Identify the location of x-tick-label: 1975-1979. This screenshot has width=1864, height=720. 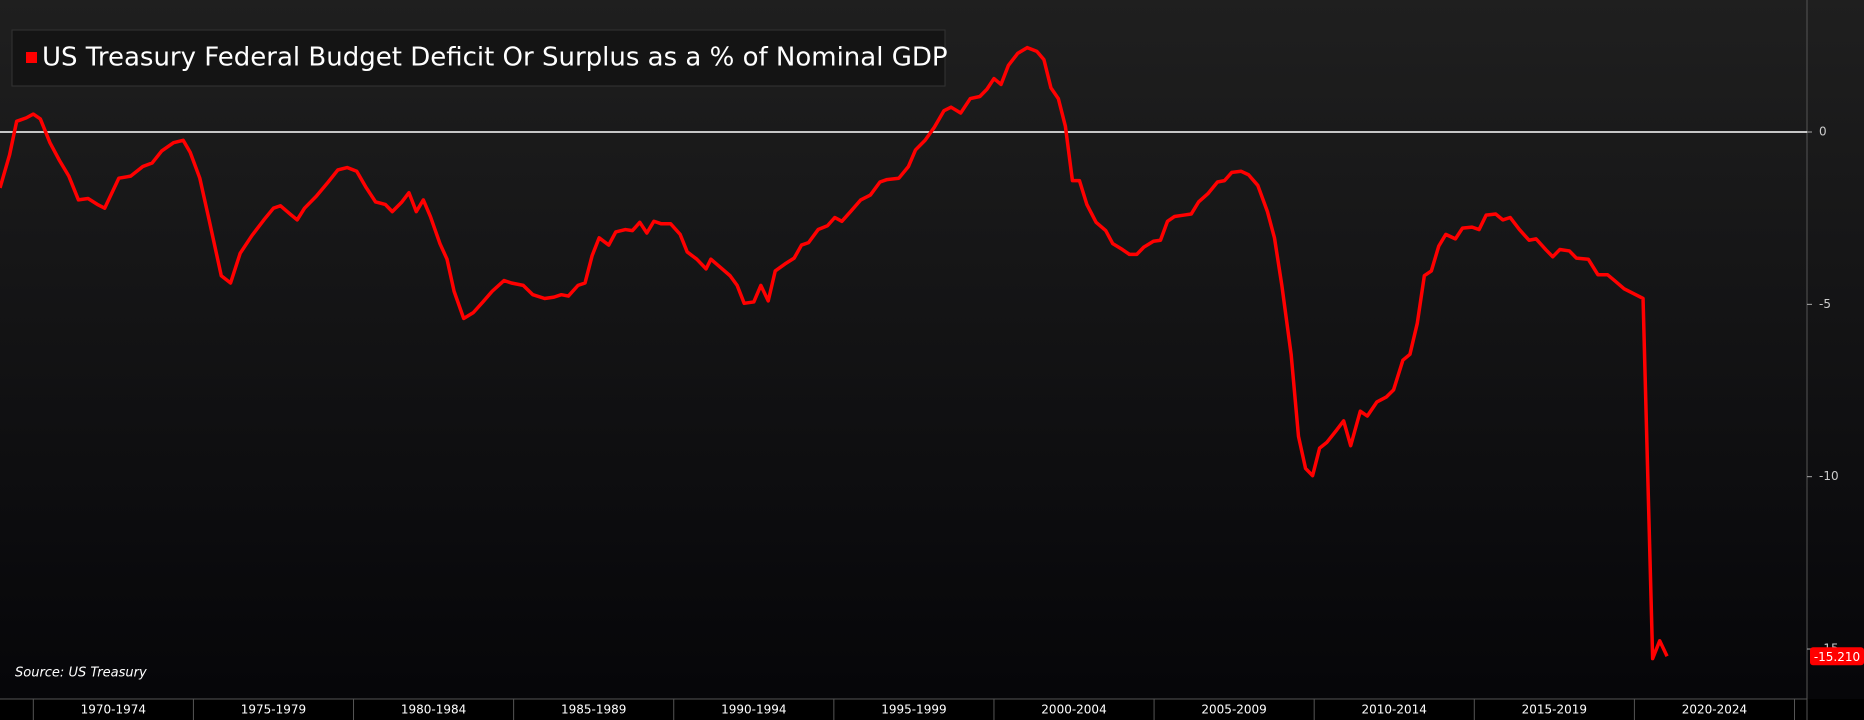
(273, 710).